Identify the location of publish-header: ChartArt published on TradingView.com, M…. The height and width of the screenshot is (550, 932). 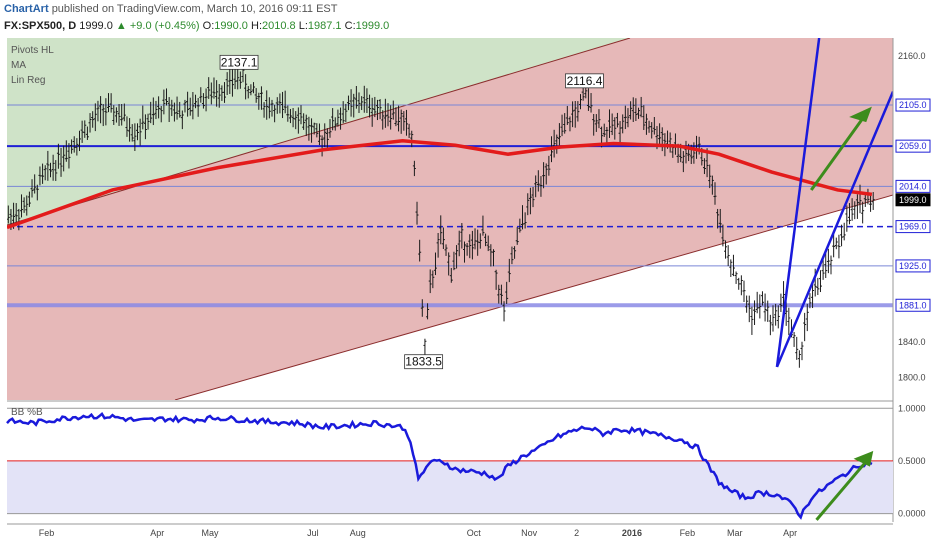
(170, 9).